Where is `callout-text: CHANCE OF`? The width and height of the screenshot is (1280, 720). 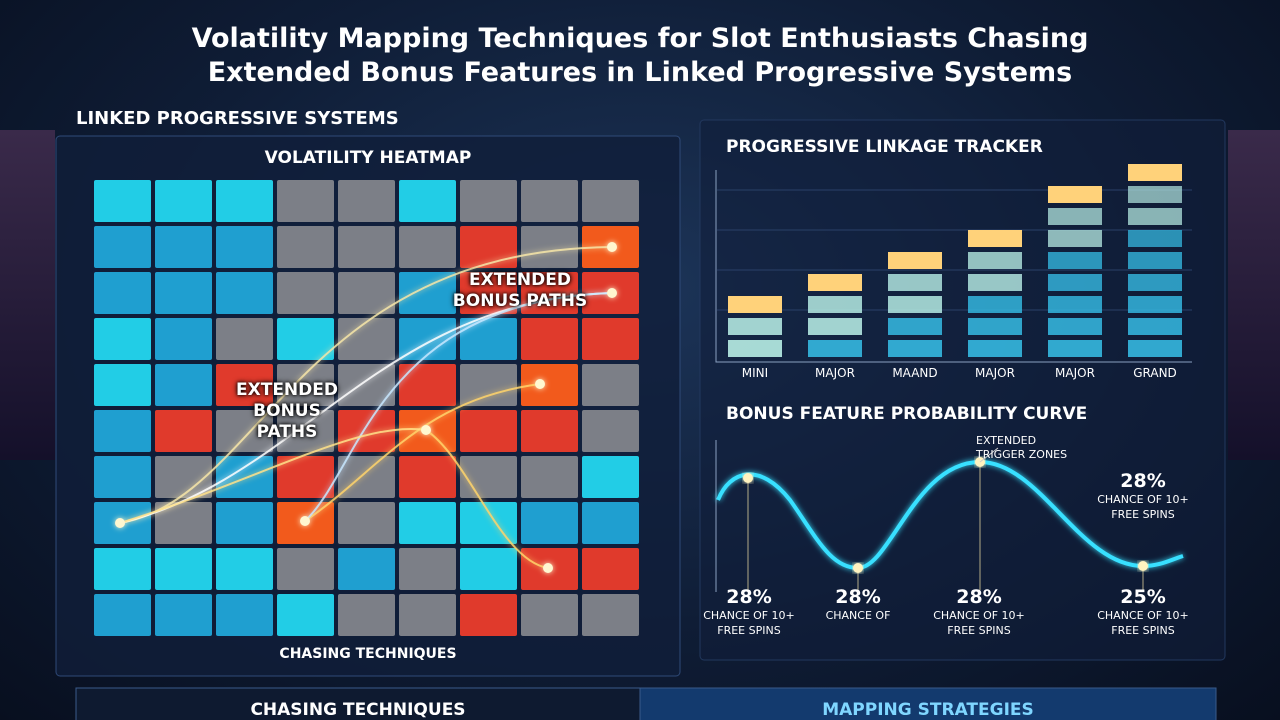
callout-text: CHANCE OF is located at coordinates (858, 615).